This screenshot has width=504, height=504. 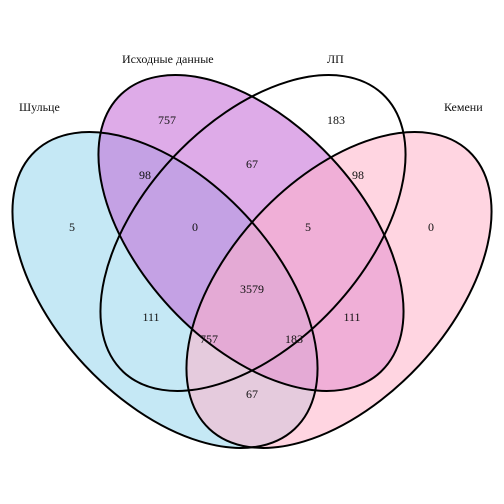 What do you see at coordinates (252, 289) in the screenshot?
I see `count-all-four: 3579` at bounding box center [252, 289].